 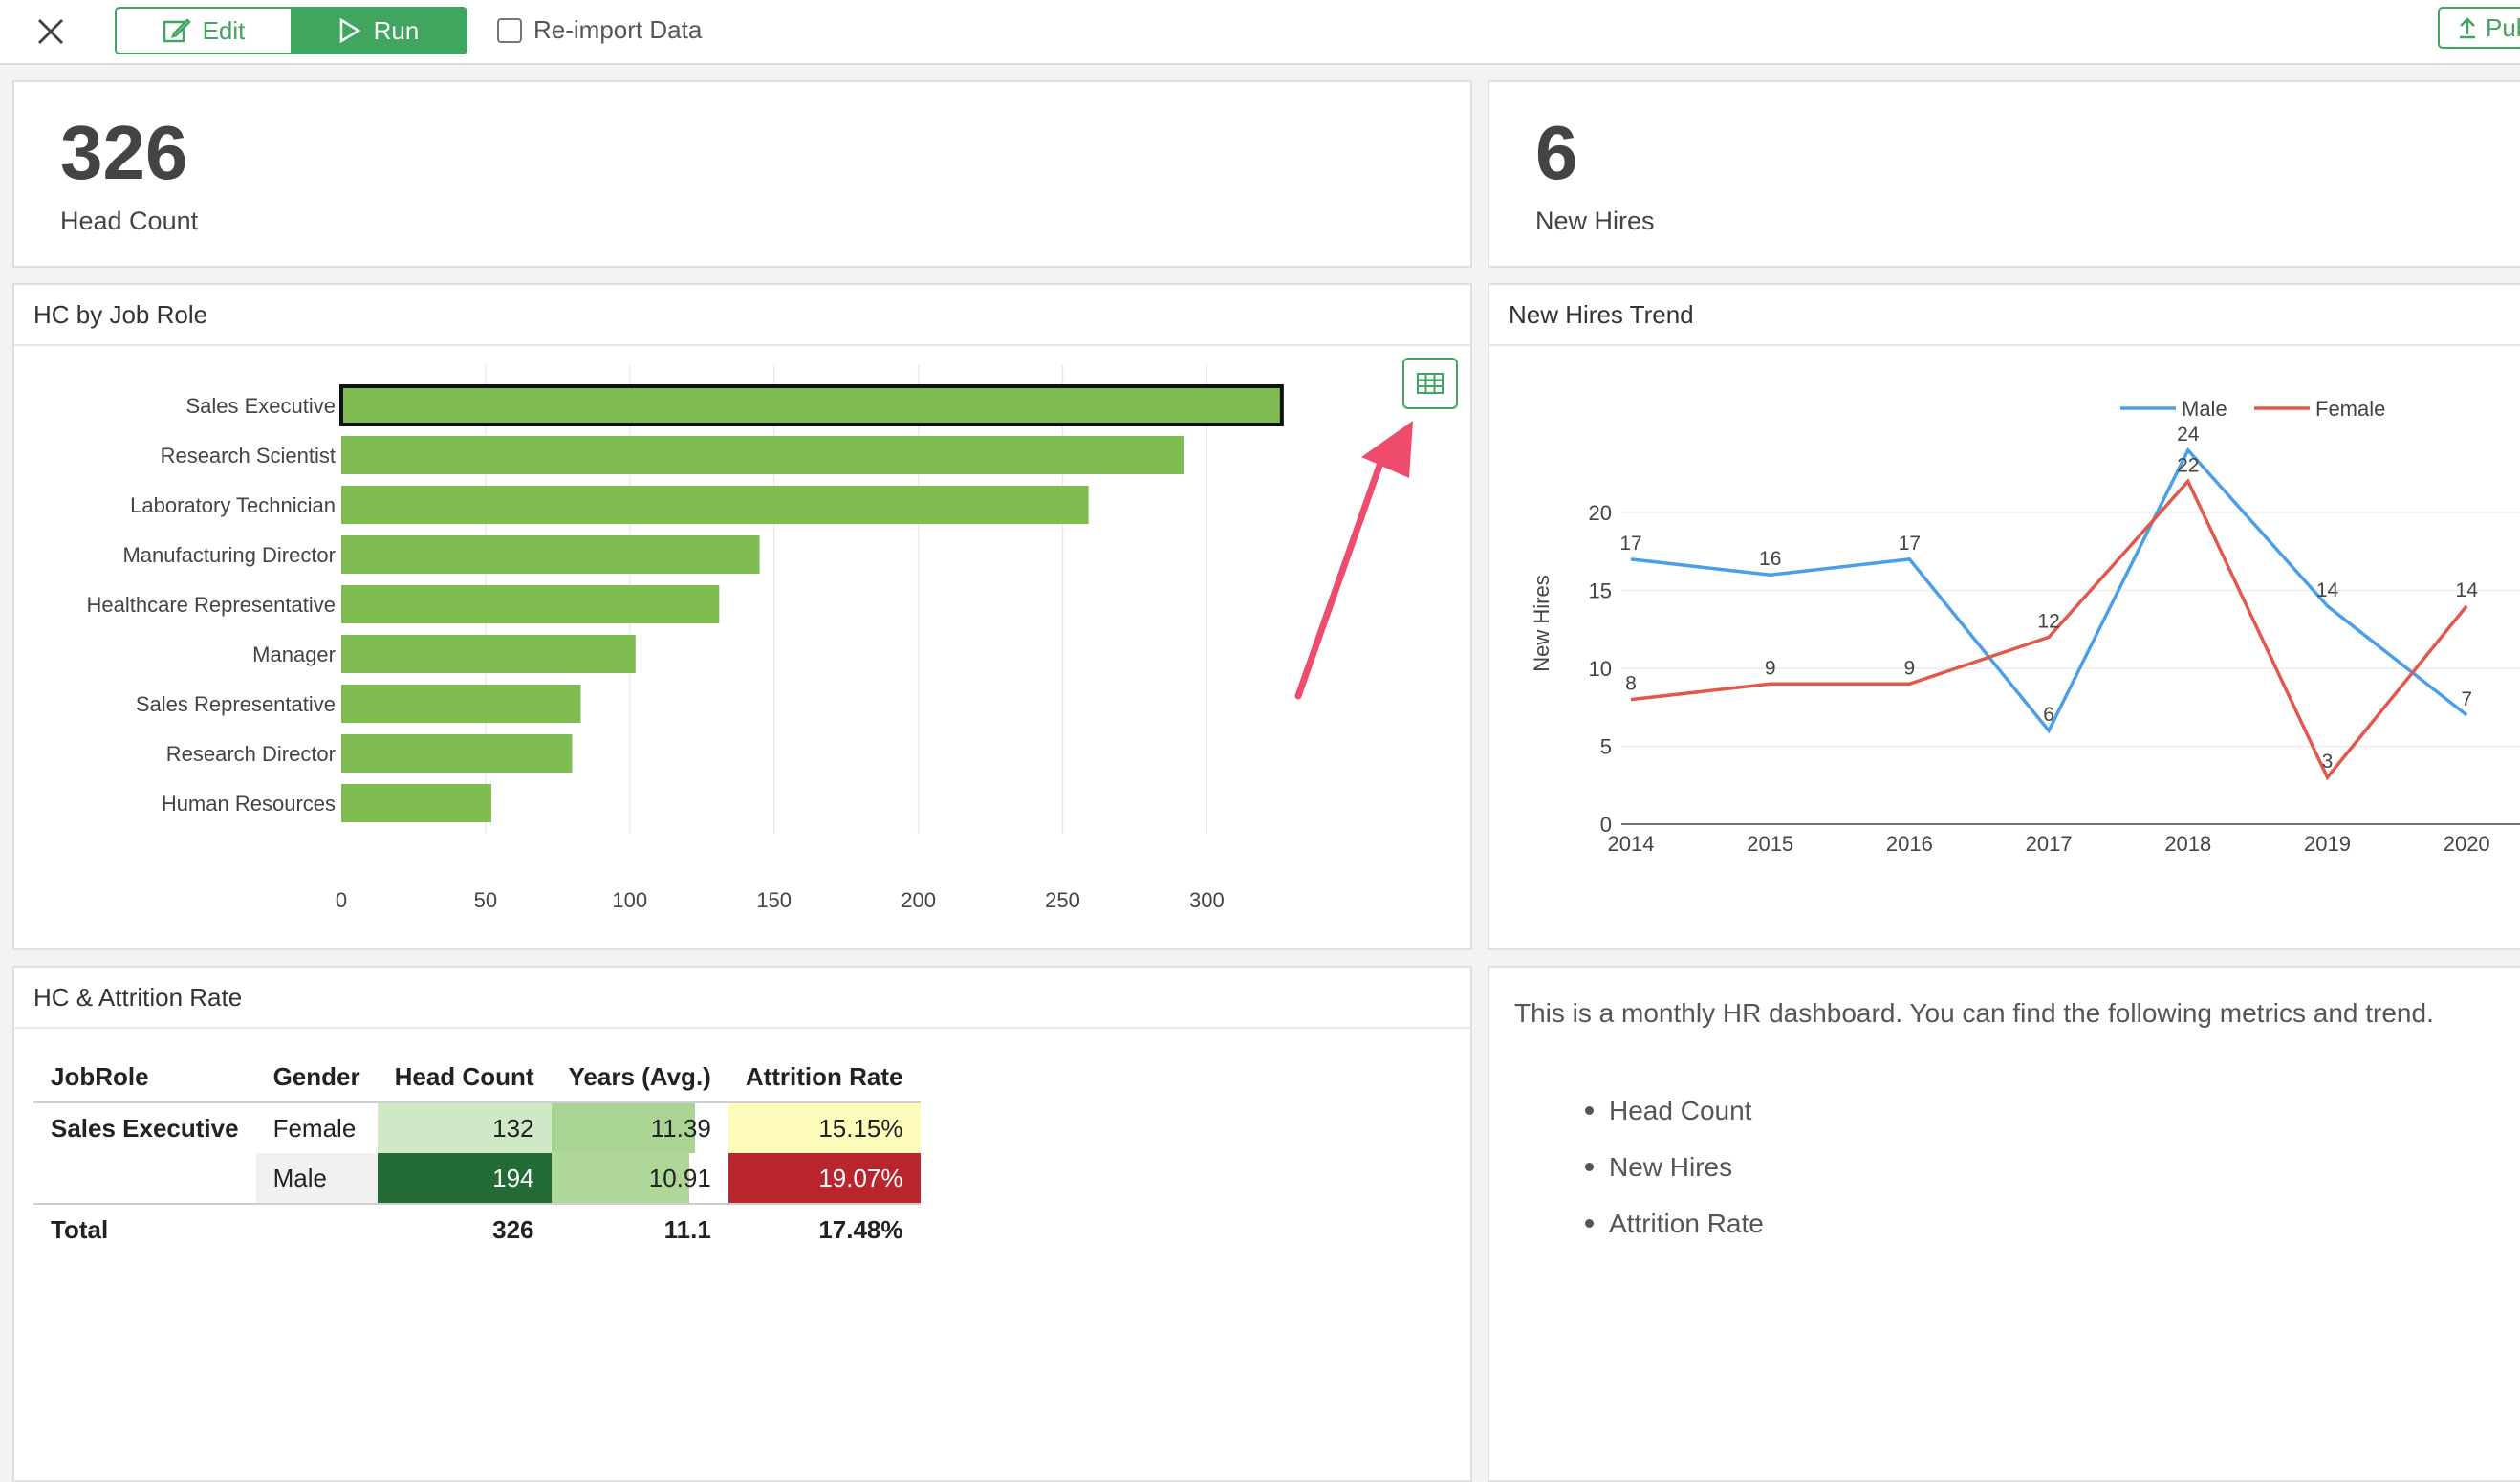 I want to click on x-tick-label: 2015, so click(x=1770, y=844).